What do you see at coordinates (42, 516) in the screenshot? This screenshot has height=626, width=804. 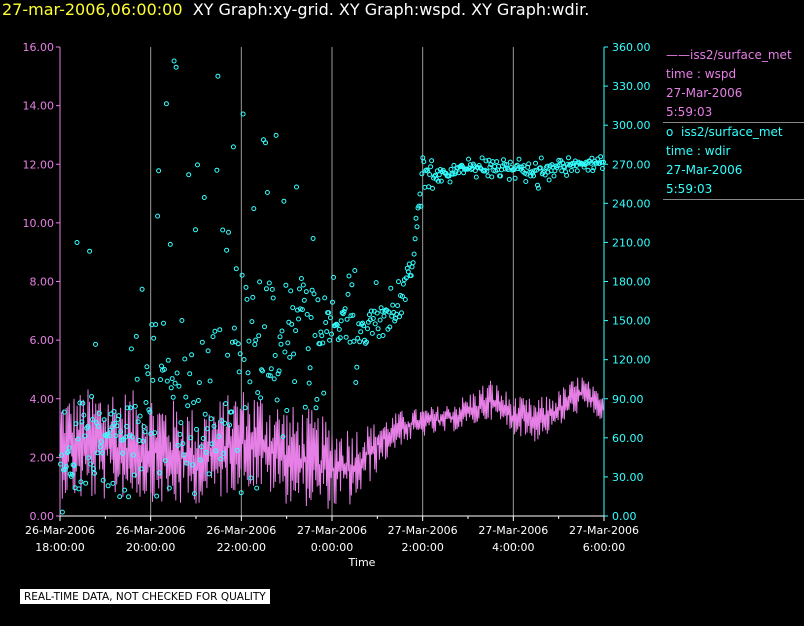 I see `y-left-tick-label: 0.00` at bounding box center [42, 516].